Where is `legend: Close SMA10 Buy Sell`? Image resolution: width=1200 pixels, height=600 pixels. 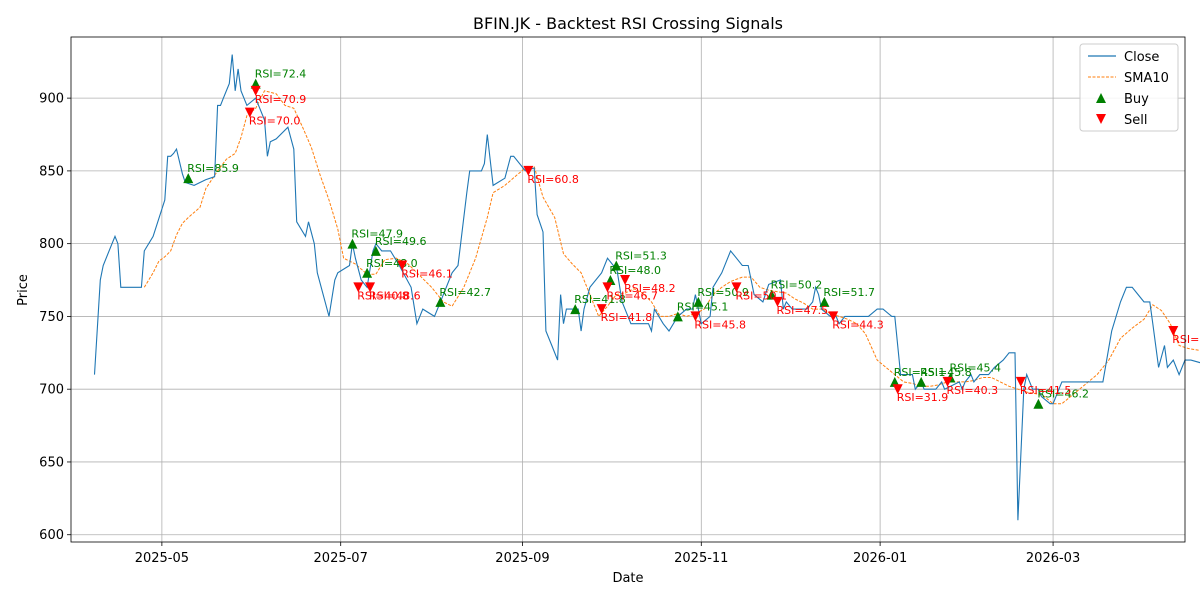
legend: Close SMA10 Buy Sell is located at coordinates (1129, 87).